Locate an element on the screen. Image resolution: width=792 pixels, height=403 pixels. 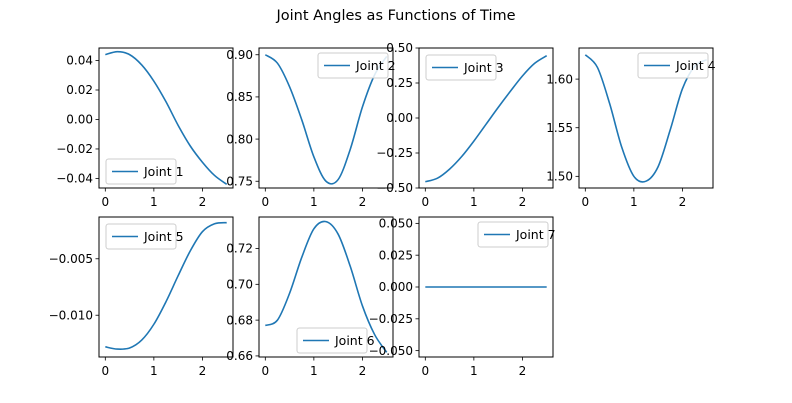
legend: Joint 7 is located at coordinates (516, 234).